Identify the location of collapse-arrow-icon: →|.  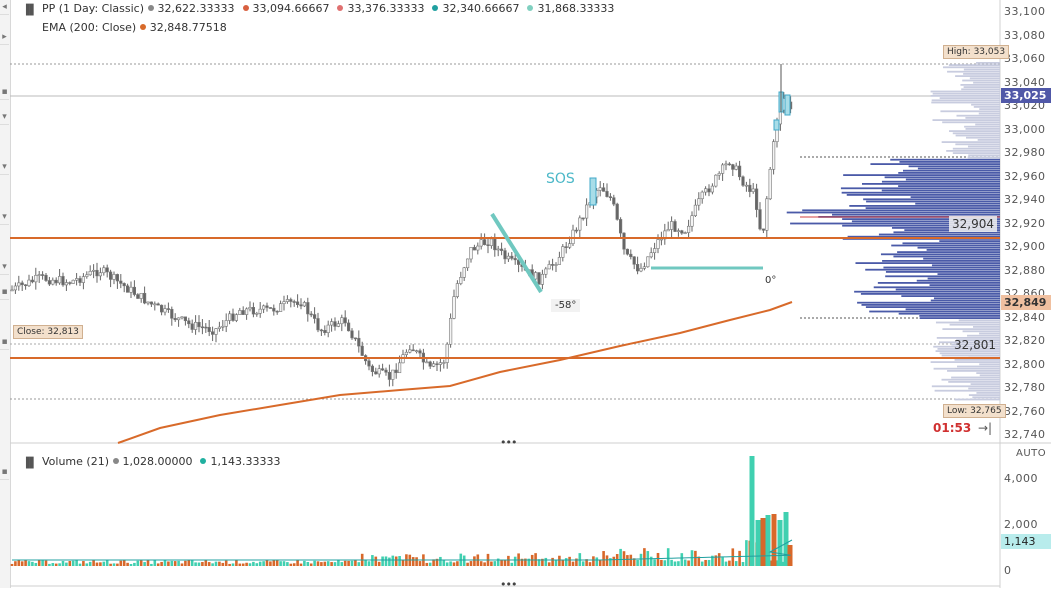
(985, 428).